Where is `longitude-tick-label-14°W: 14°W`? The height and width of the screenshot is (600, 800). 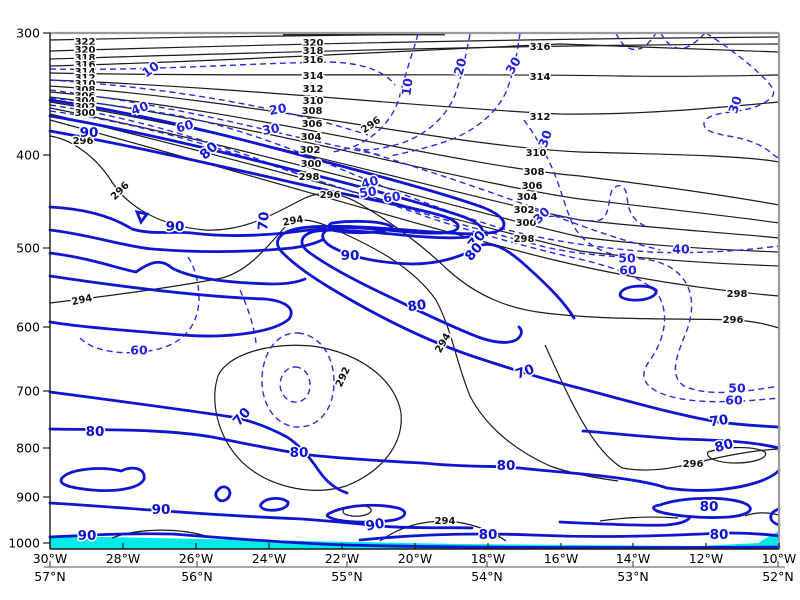 longitude-tick-label-14°W: 14°W is located at coordinates (633, 558).